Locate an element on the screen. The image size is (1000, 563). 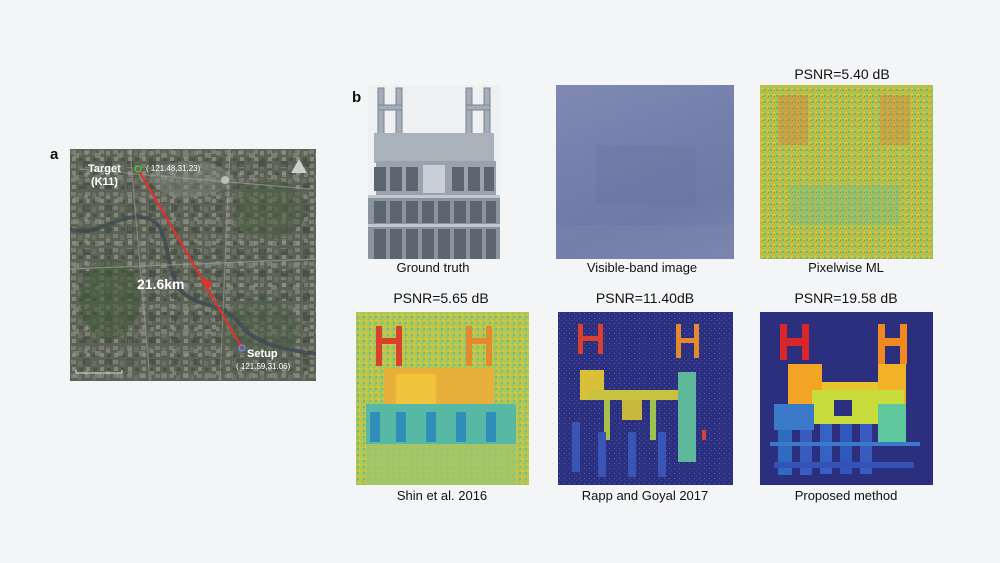
route-arrow-icon is located at coordinates (208, 283).